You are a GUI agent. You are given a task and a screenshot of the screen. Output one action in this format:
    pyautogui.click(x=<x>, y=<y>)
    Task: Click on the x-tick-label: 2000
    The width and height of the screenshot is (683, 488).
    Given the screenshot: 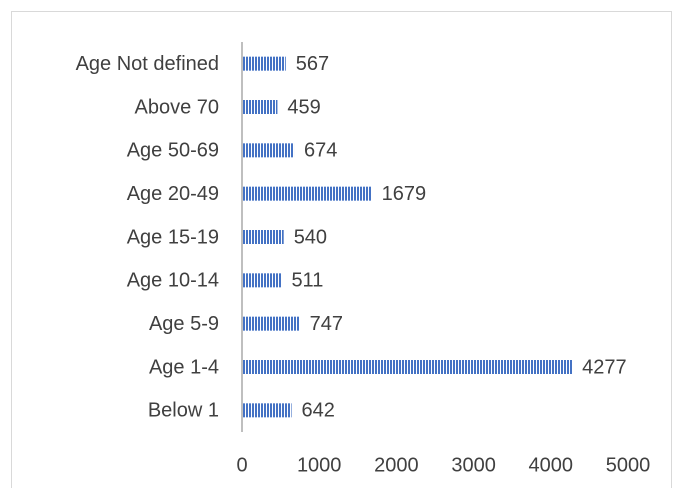 What is the action you would take?
    pyautogui.click(x=396, y=465)
    